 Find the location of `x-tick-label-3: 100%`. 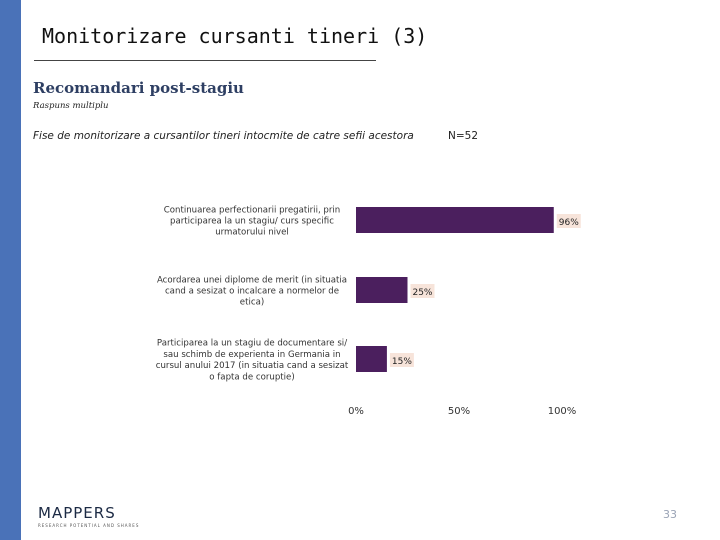

x-tick-label-3: 100% is located at coordinates (562, 411).